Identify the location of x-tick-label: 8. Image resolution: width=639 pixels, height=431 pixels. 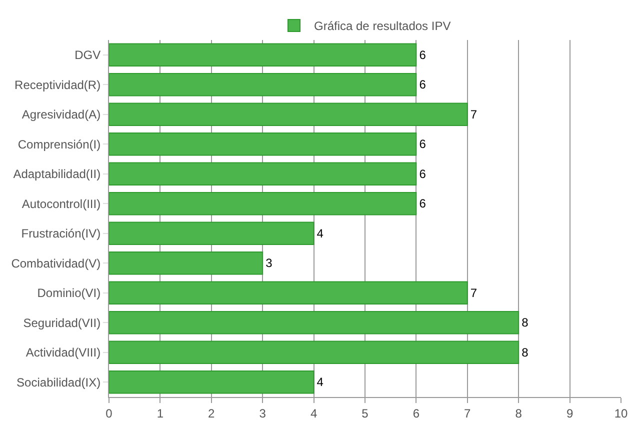
(518, 413).